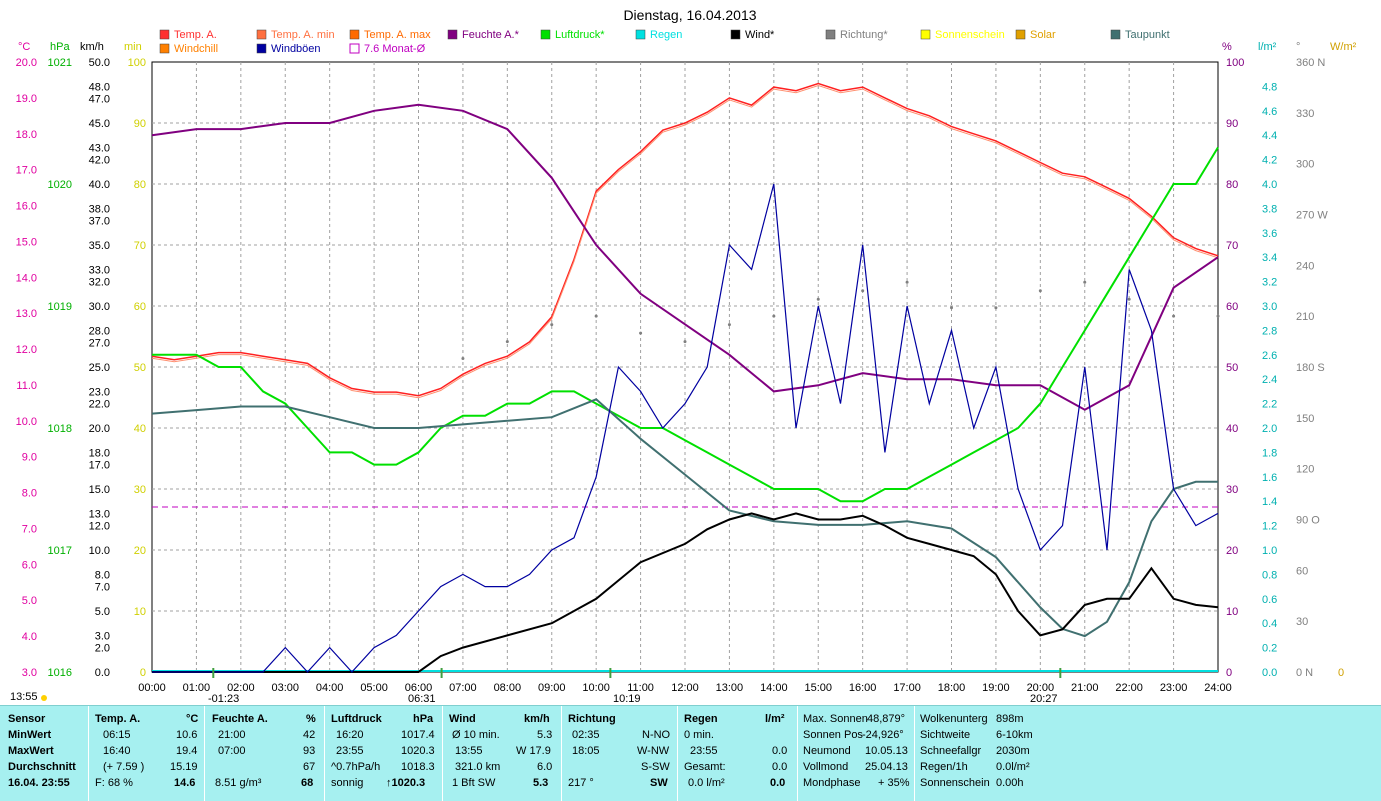 Image resolution: width=1381 pixels, height=801 pixels. I want to click on dir-head: Richtung, so click(592, 719).